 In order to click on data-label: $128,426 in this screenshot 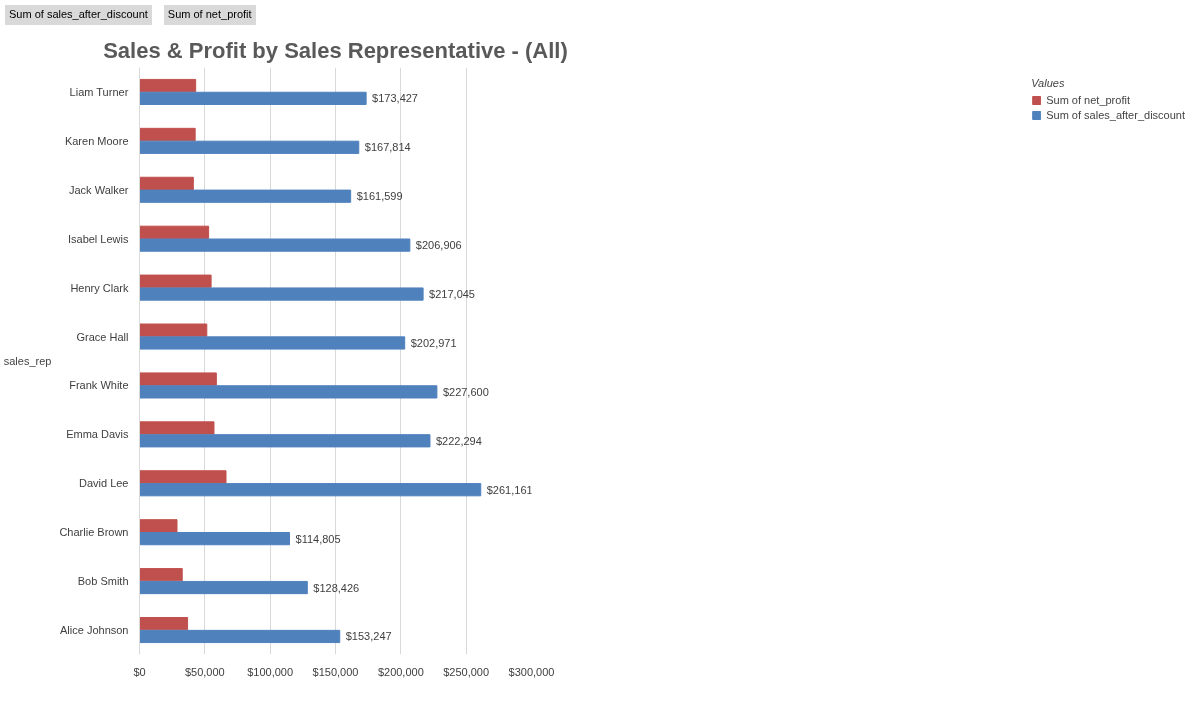, I will do `click(336, 587)`.